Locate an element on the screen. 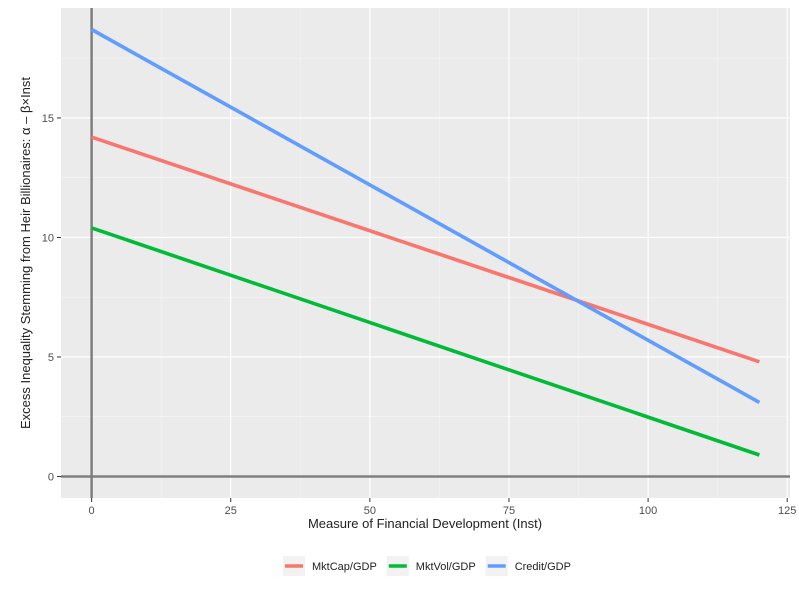 Image resolution: width=799 pixels, height=590 pixels. x-tick-label: 125 is located at coordinates (787, 511).